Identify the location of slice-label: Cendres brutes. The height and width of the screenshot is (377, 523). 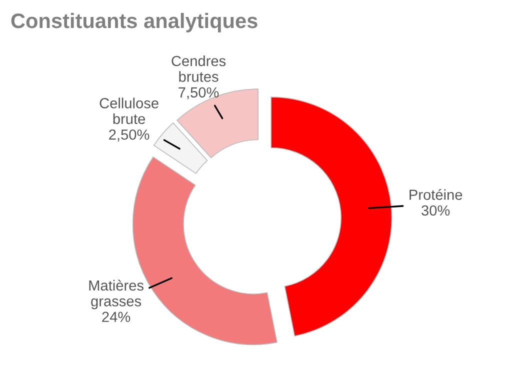
(199, 68).